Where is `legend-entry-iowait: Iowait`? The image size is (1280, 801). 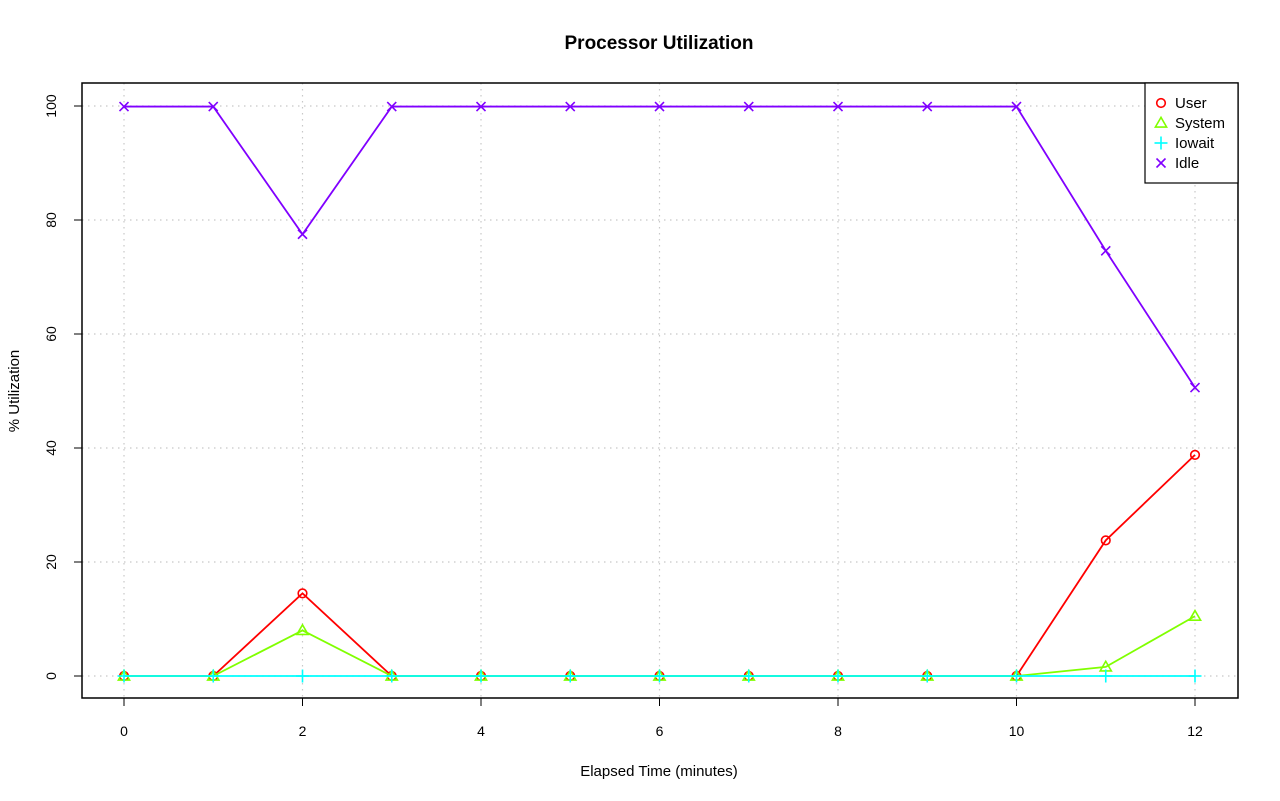 legend-entry-iowait: Iowait is located at coordinates (1184, 143).